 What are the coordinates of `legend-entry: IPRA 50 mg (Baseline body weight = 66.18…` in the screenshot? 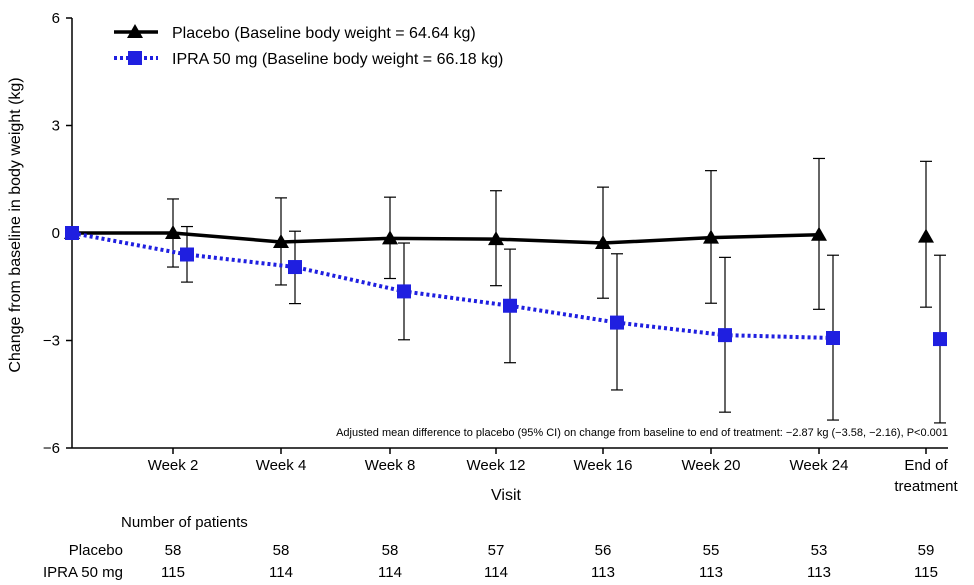 It's located at (308, 59).